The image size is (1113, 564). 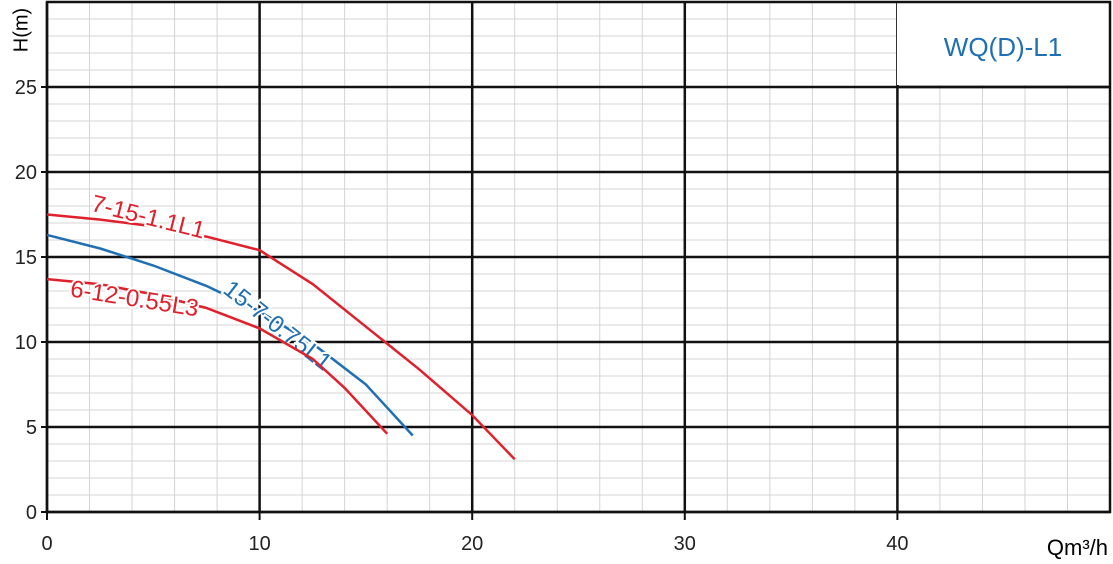 I want to click on y-axis-label: H(m), so click(x=21, y=30).